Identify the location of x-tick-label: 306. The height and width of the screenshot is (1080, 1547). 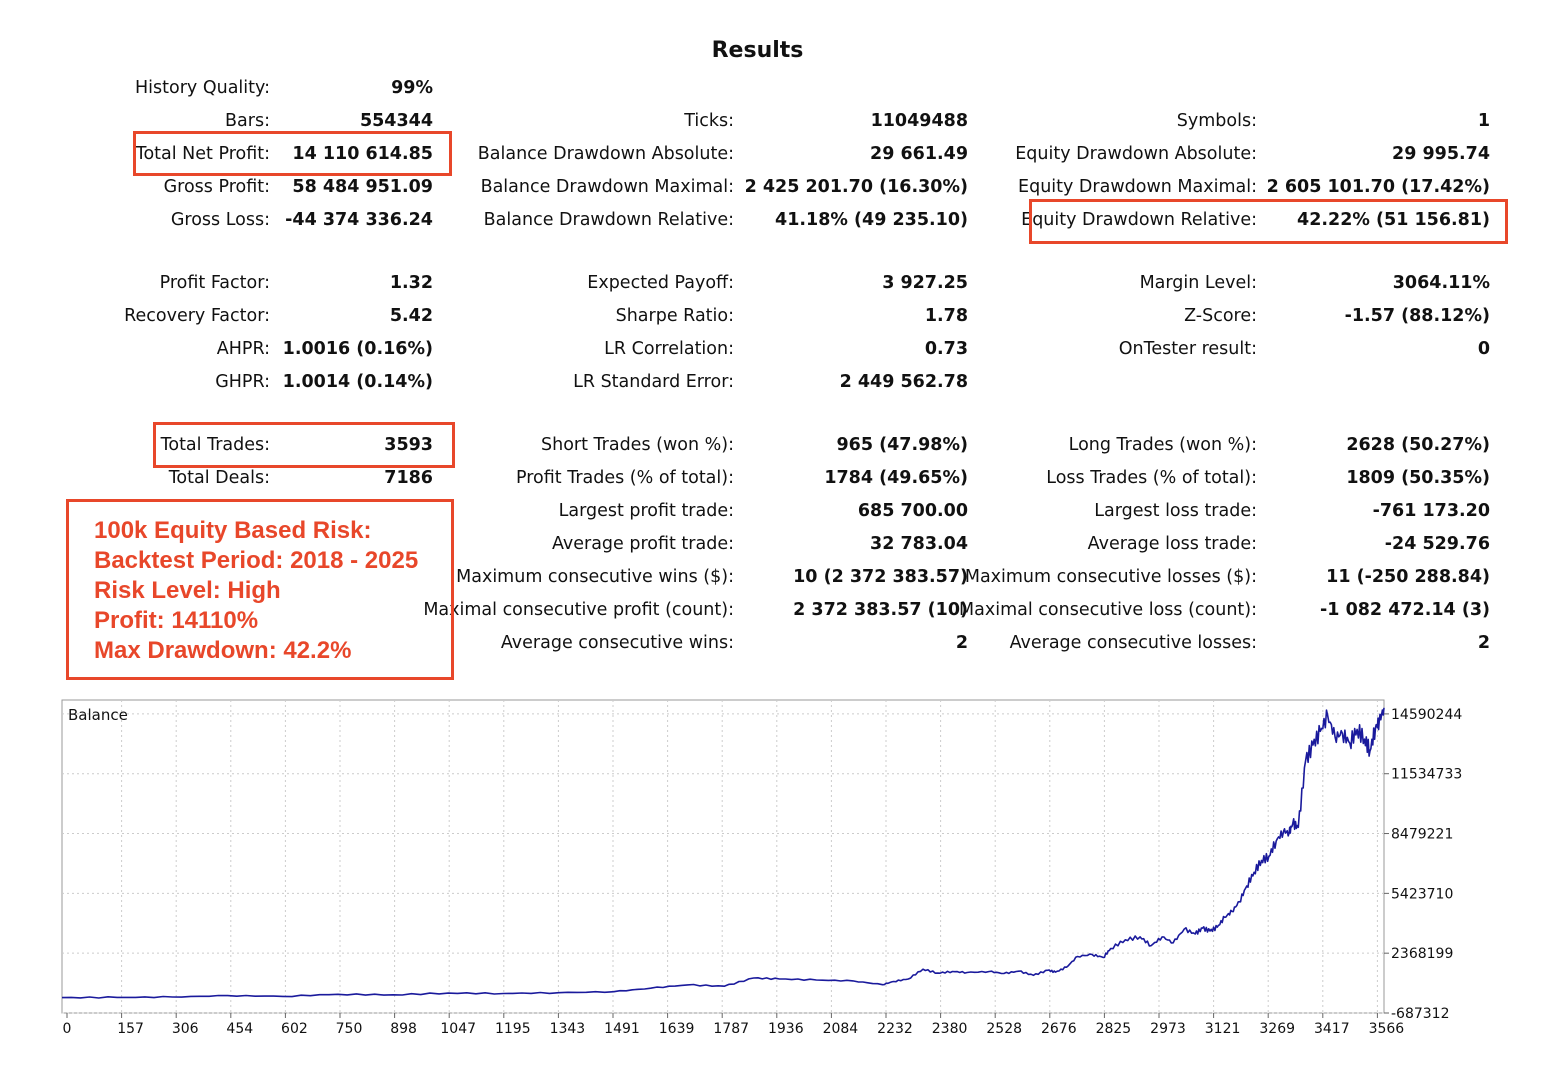
(185, 1029).